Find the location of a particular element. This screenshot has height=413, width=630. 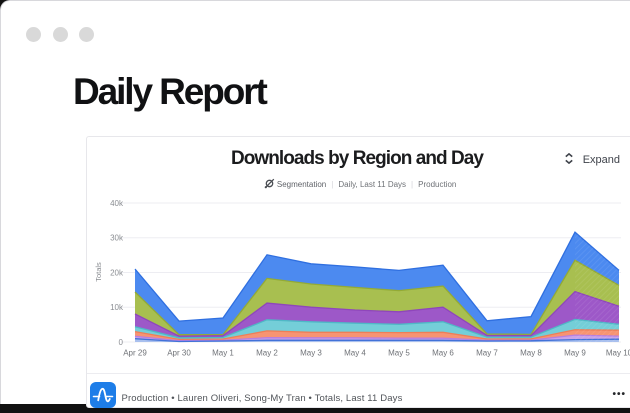

svg-text: May 1 is located at coordinates (223, 352).